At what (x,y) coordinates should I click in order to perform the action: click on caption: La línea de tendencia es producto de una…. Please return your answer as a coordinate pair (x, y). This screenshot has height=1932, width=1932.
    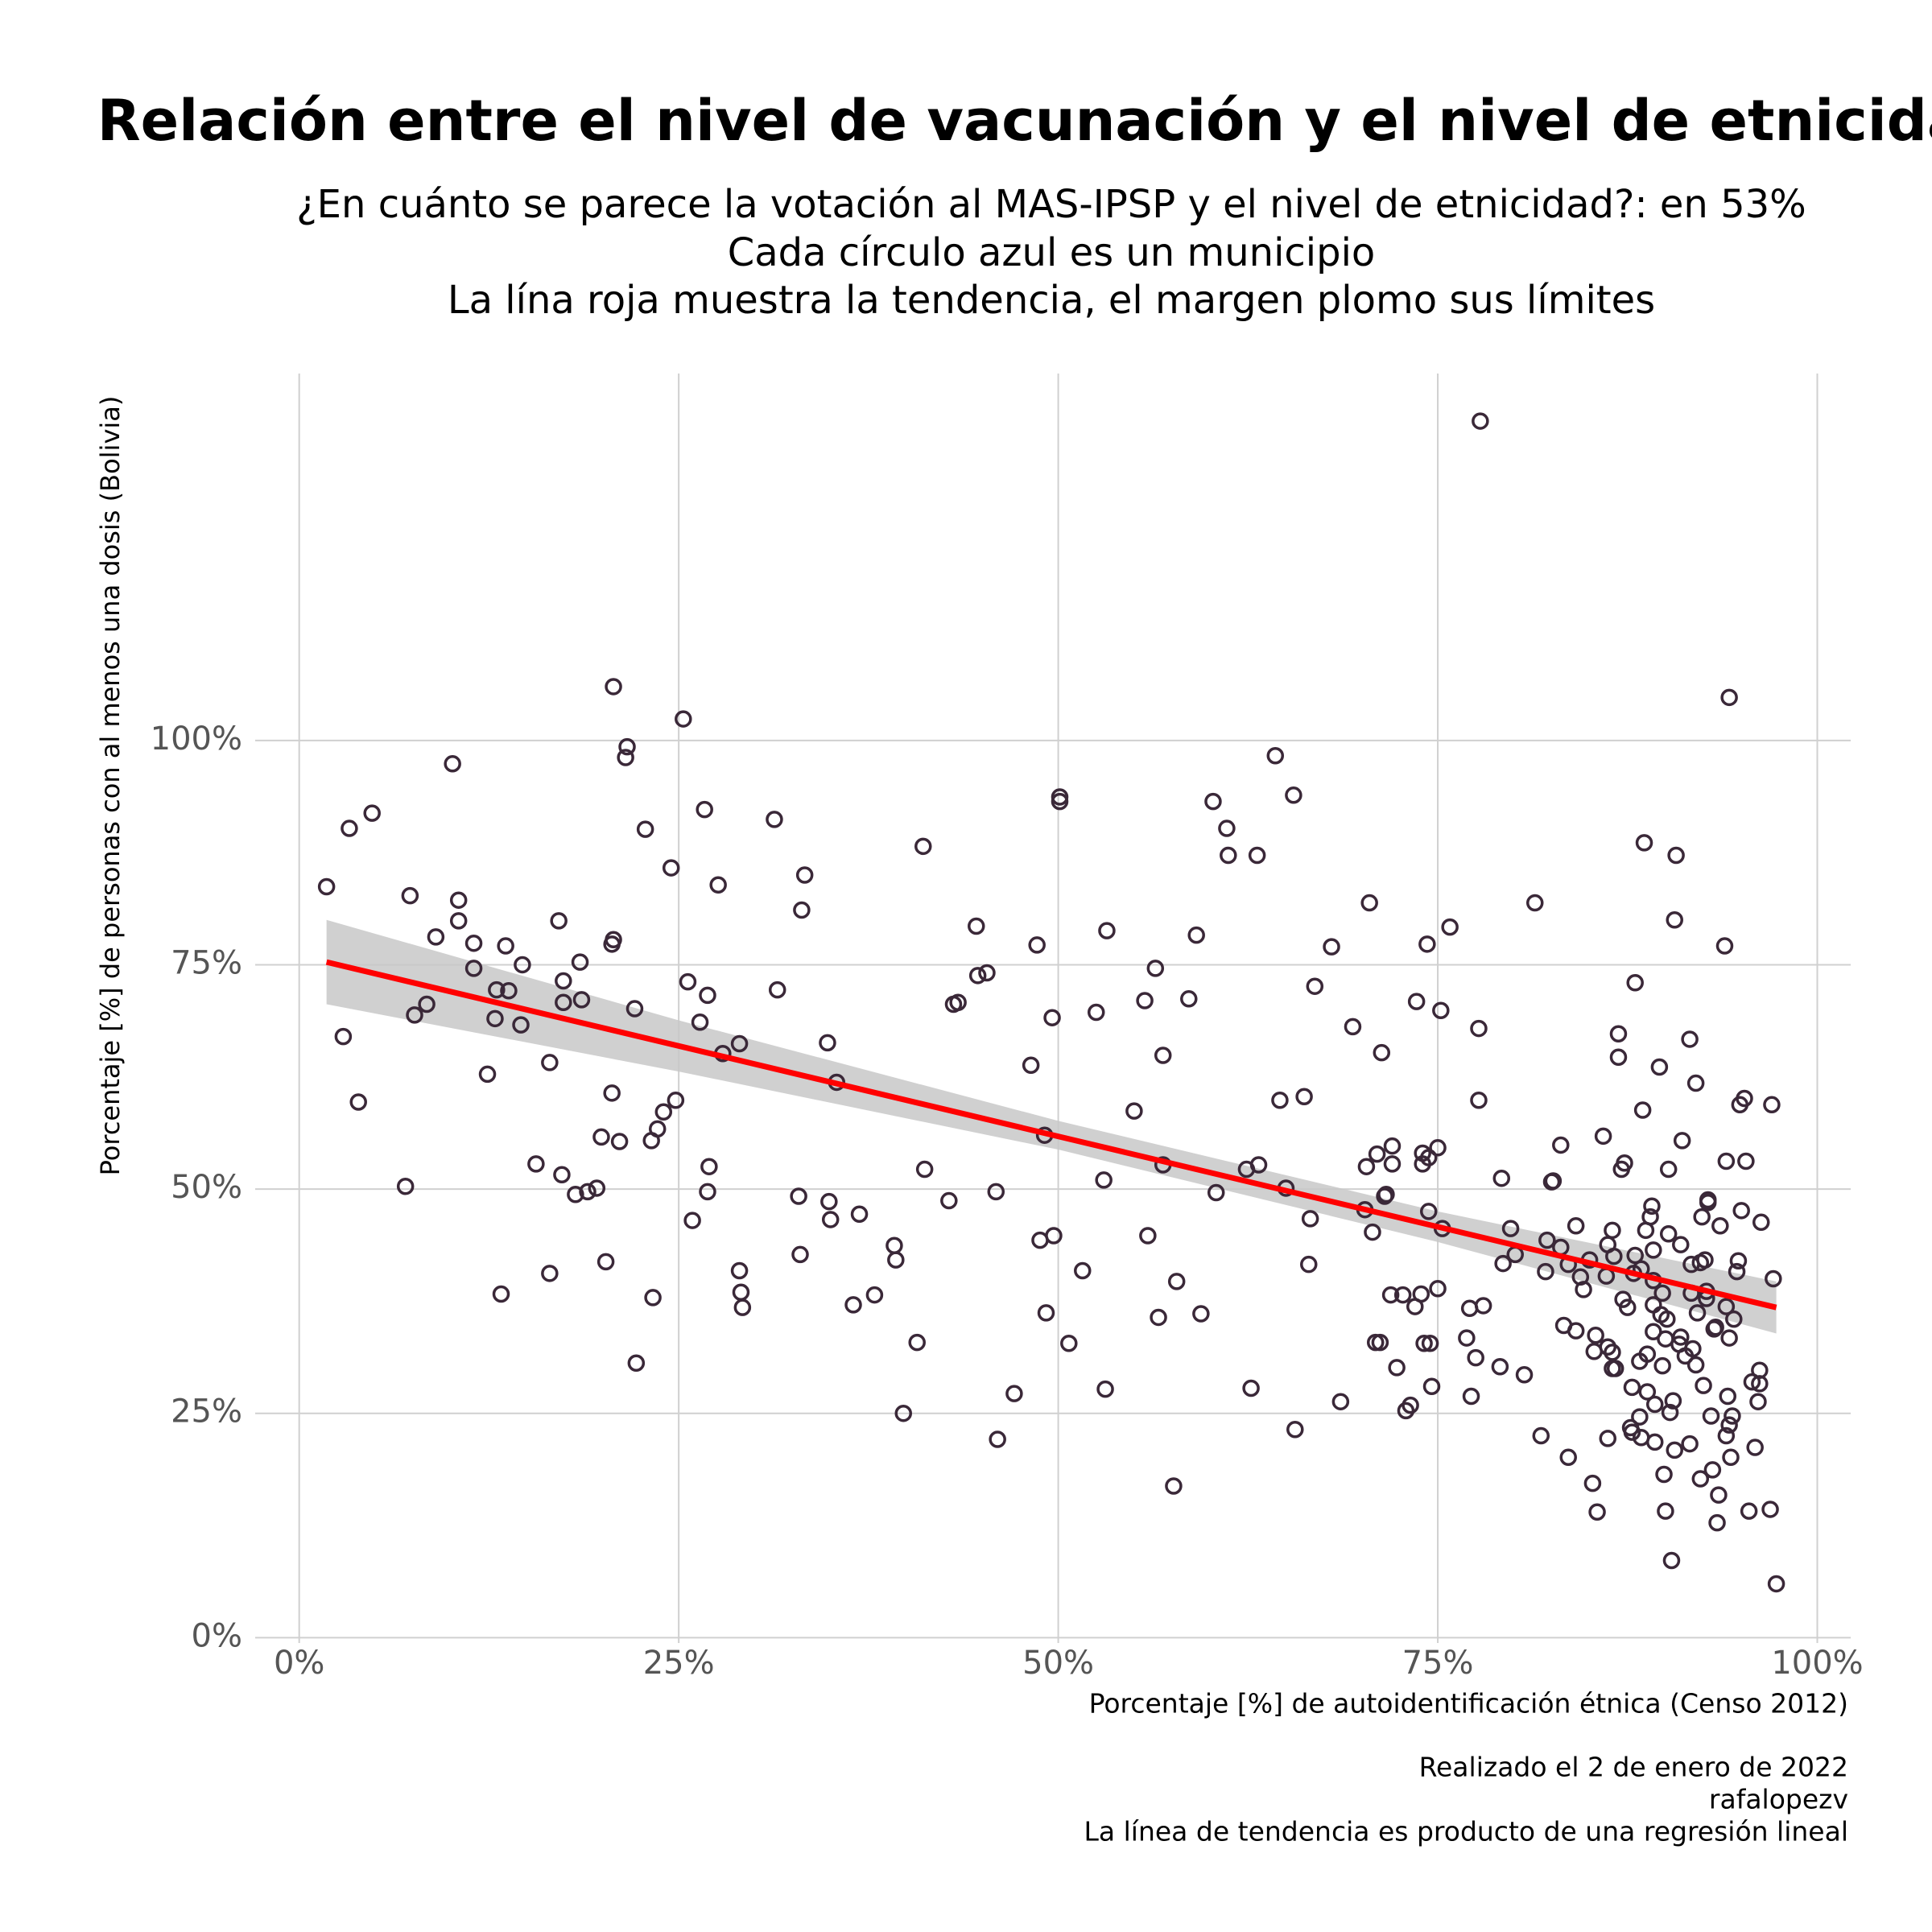
    Looking at the image, I should click on (1466, 1831).